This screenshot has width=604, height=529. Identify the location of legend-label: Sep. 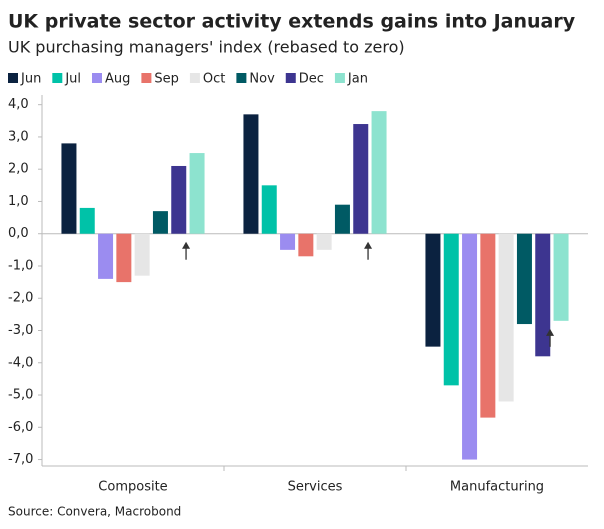
(166, 79).